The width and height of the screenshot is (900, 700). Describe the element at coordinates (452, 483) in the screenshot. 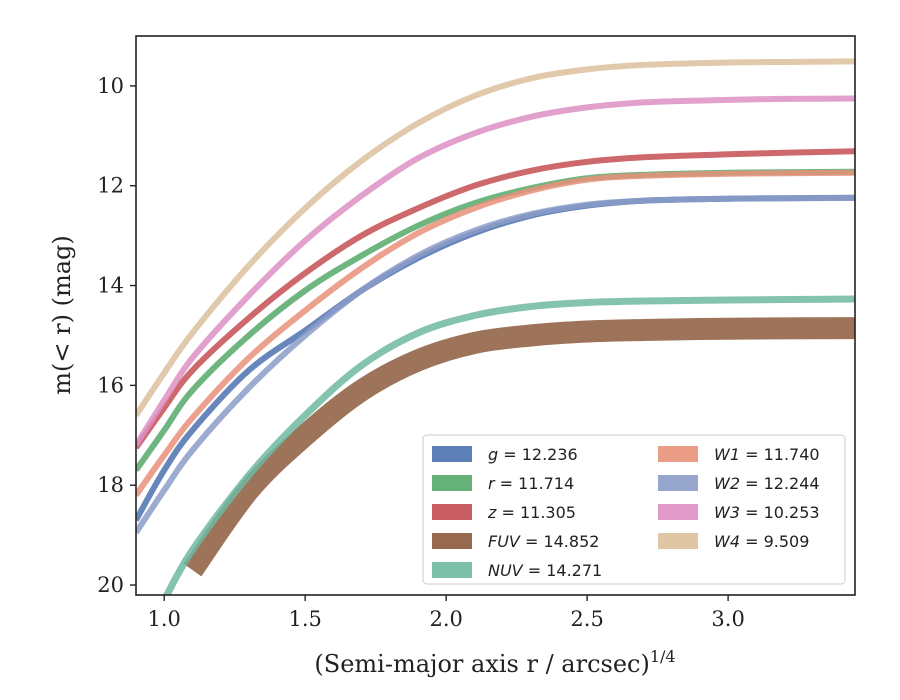

I see `legend-swatch-r` at that location.